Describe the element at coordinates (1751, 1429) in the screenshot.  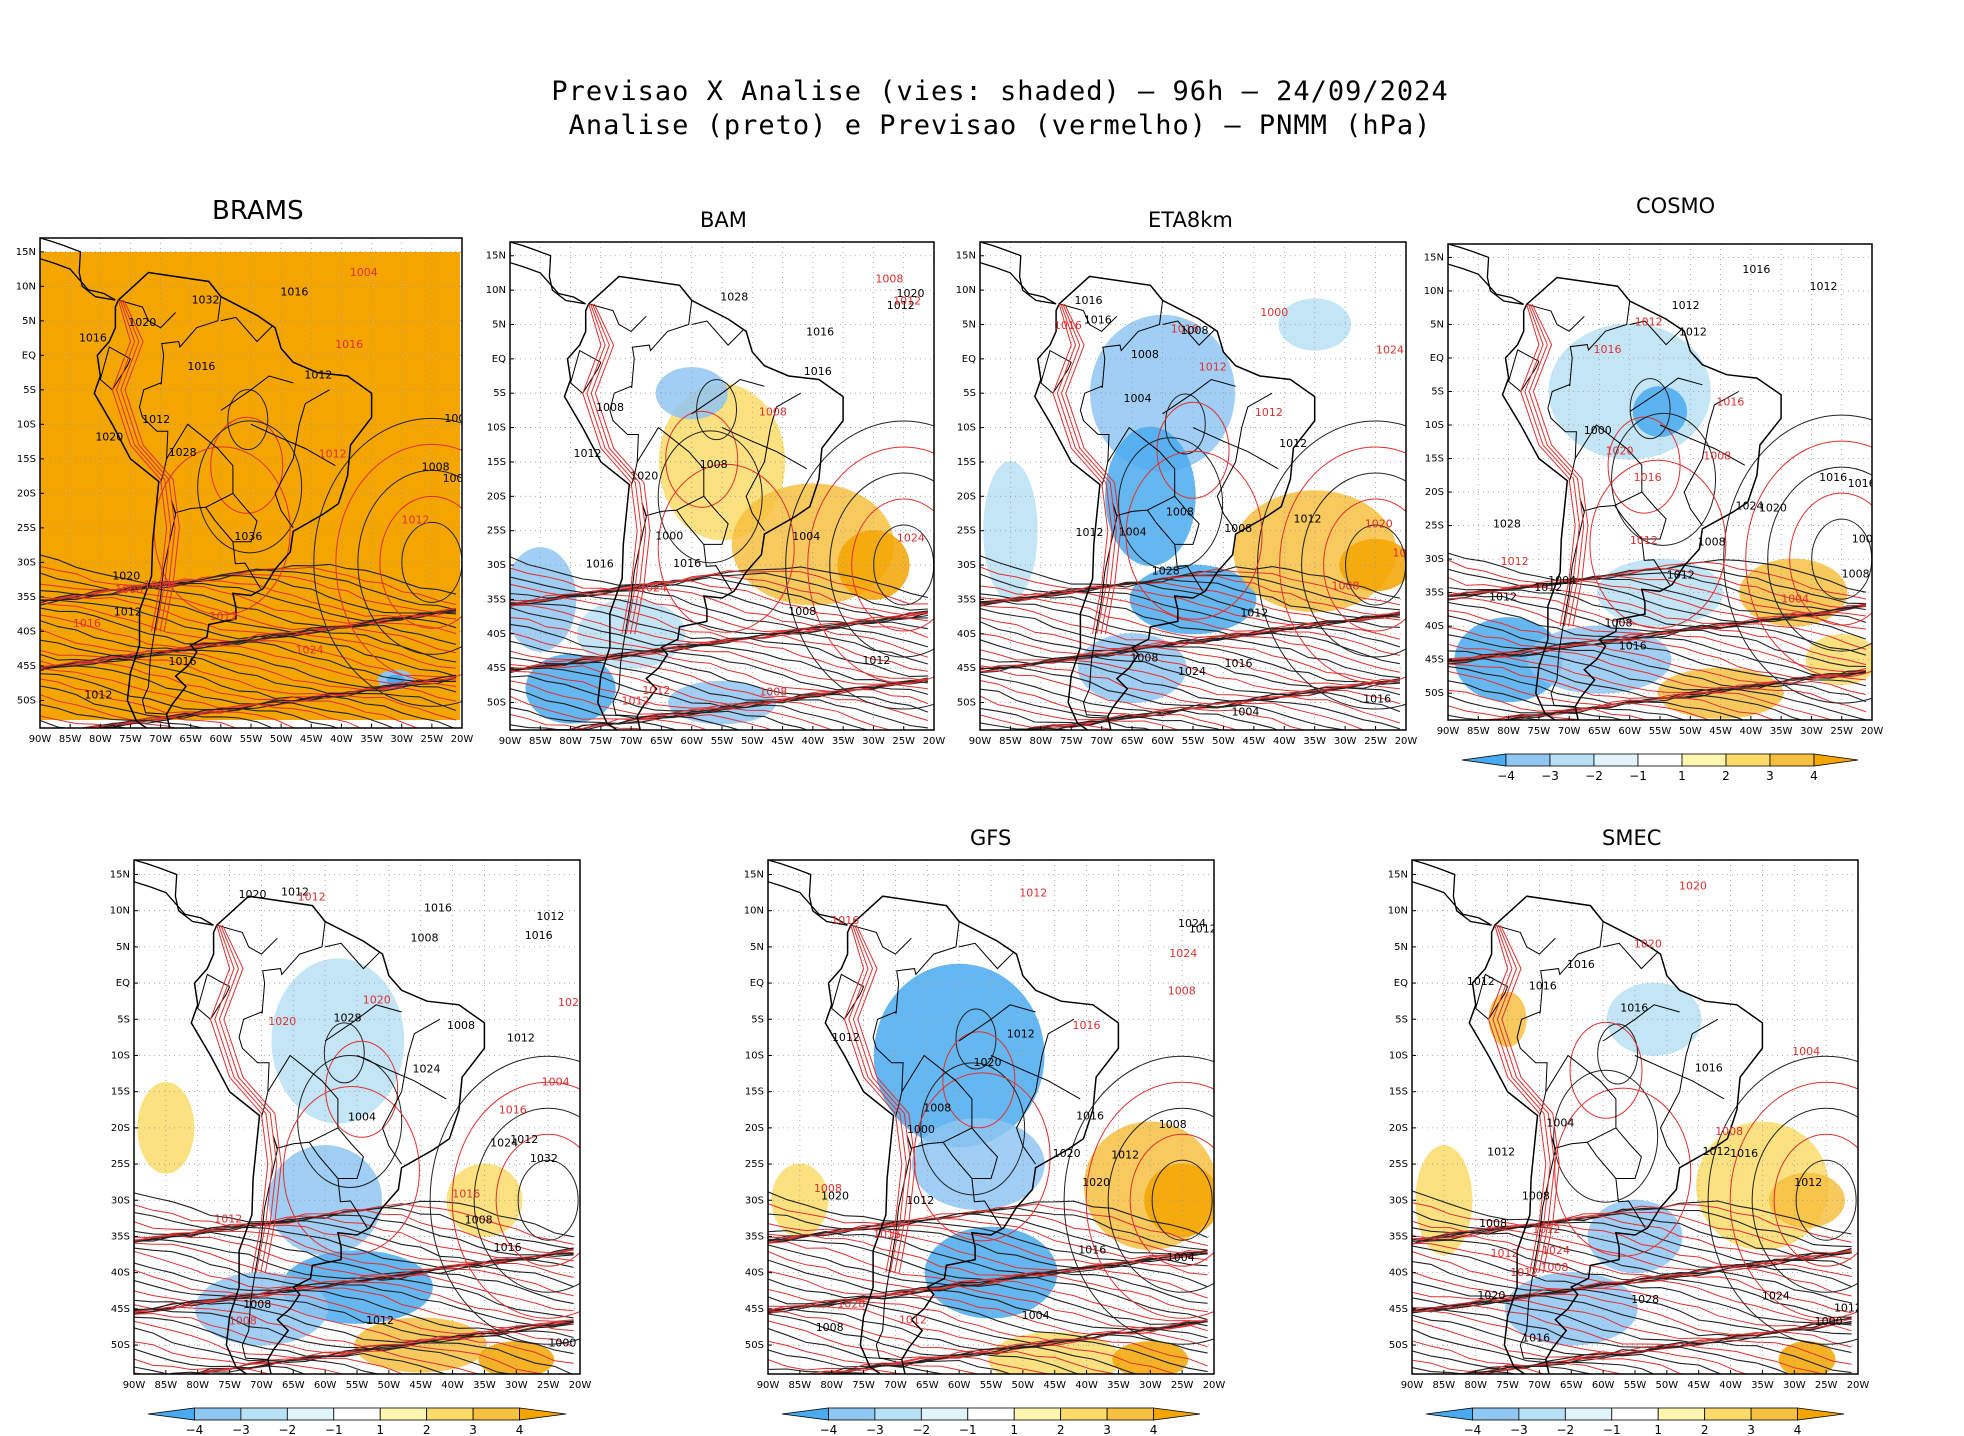
I see `colorbar-tick-label: 3` at that location.